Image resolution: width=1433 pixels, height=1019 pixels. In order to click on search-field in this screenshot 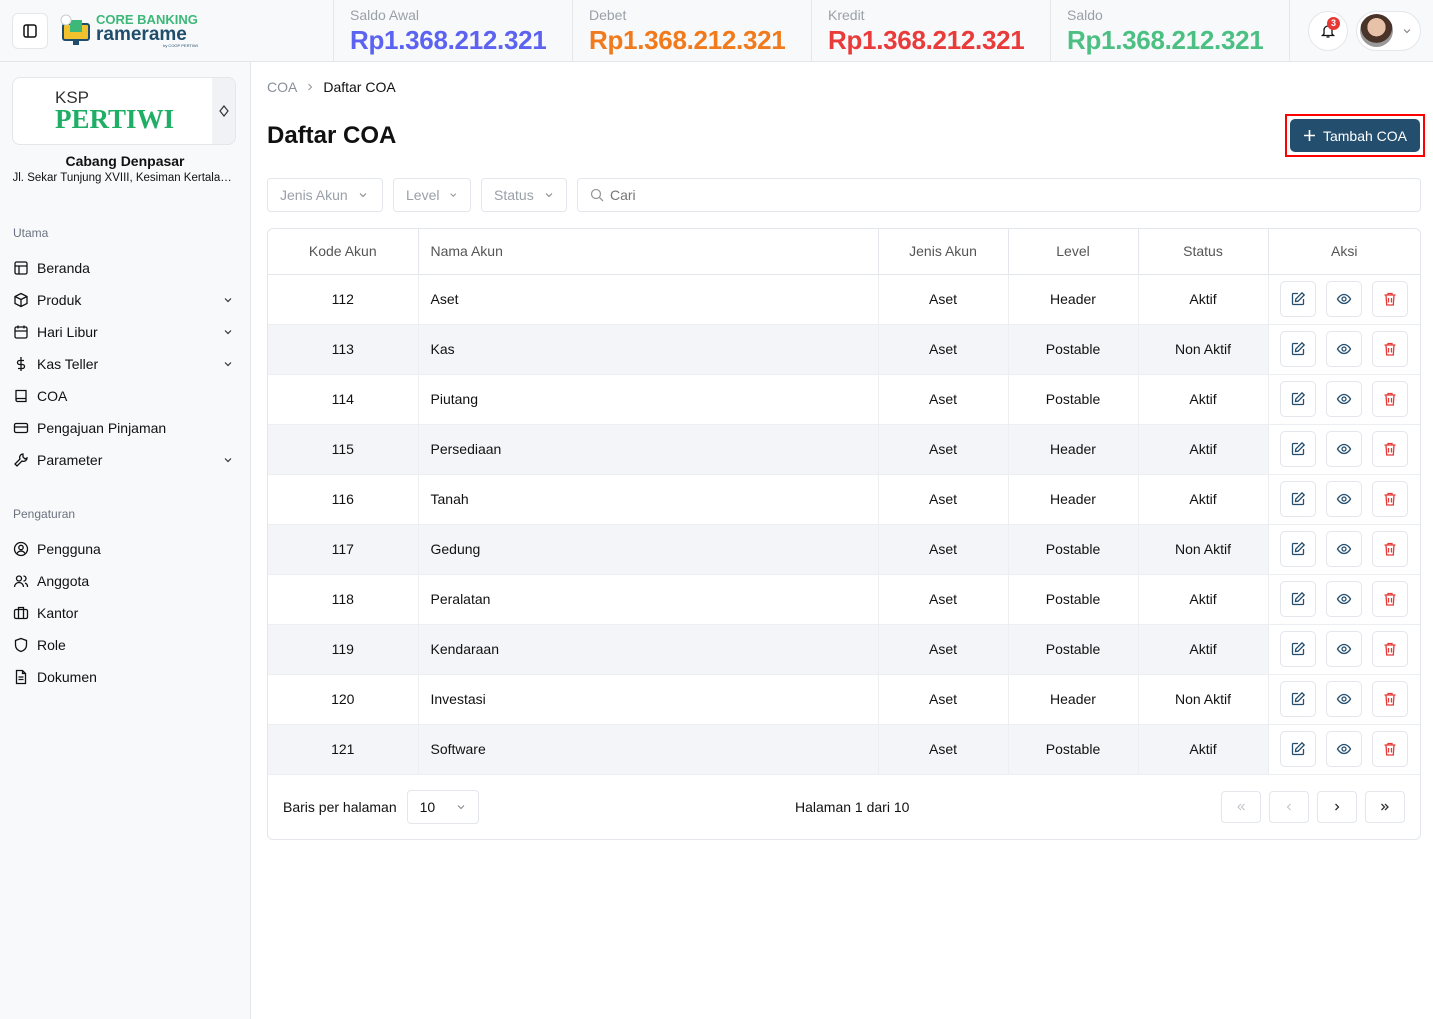, I will do `click(999, 195)`.